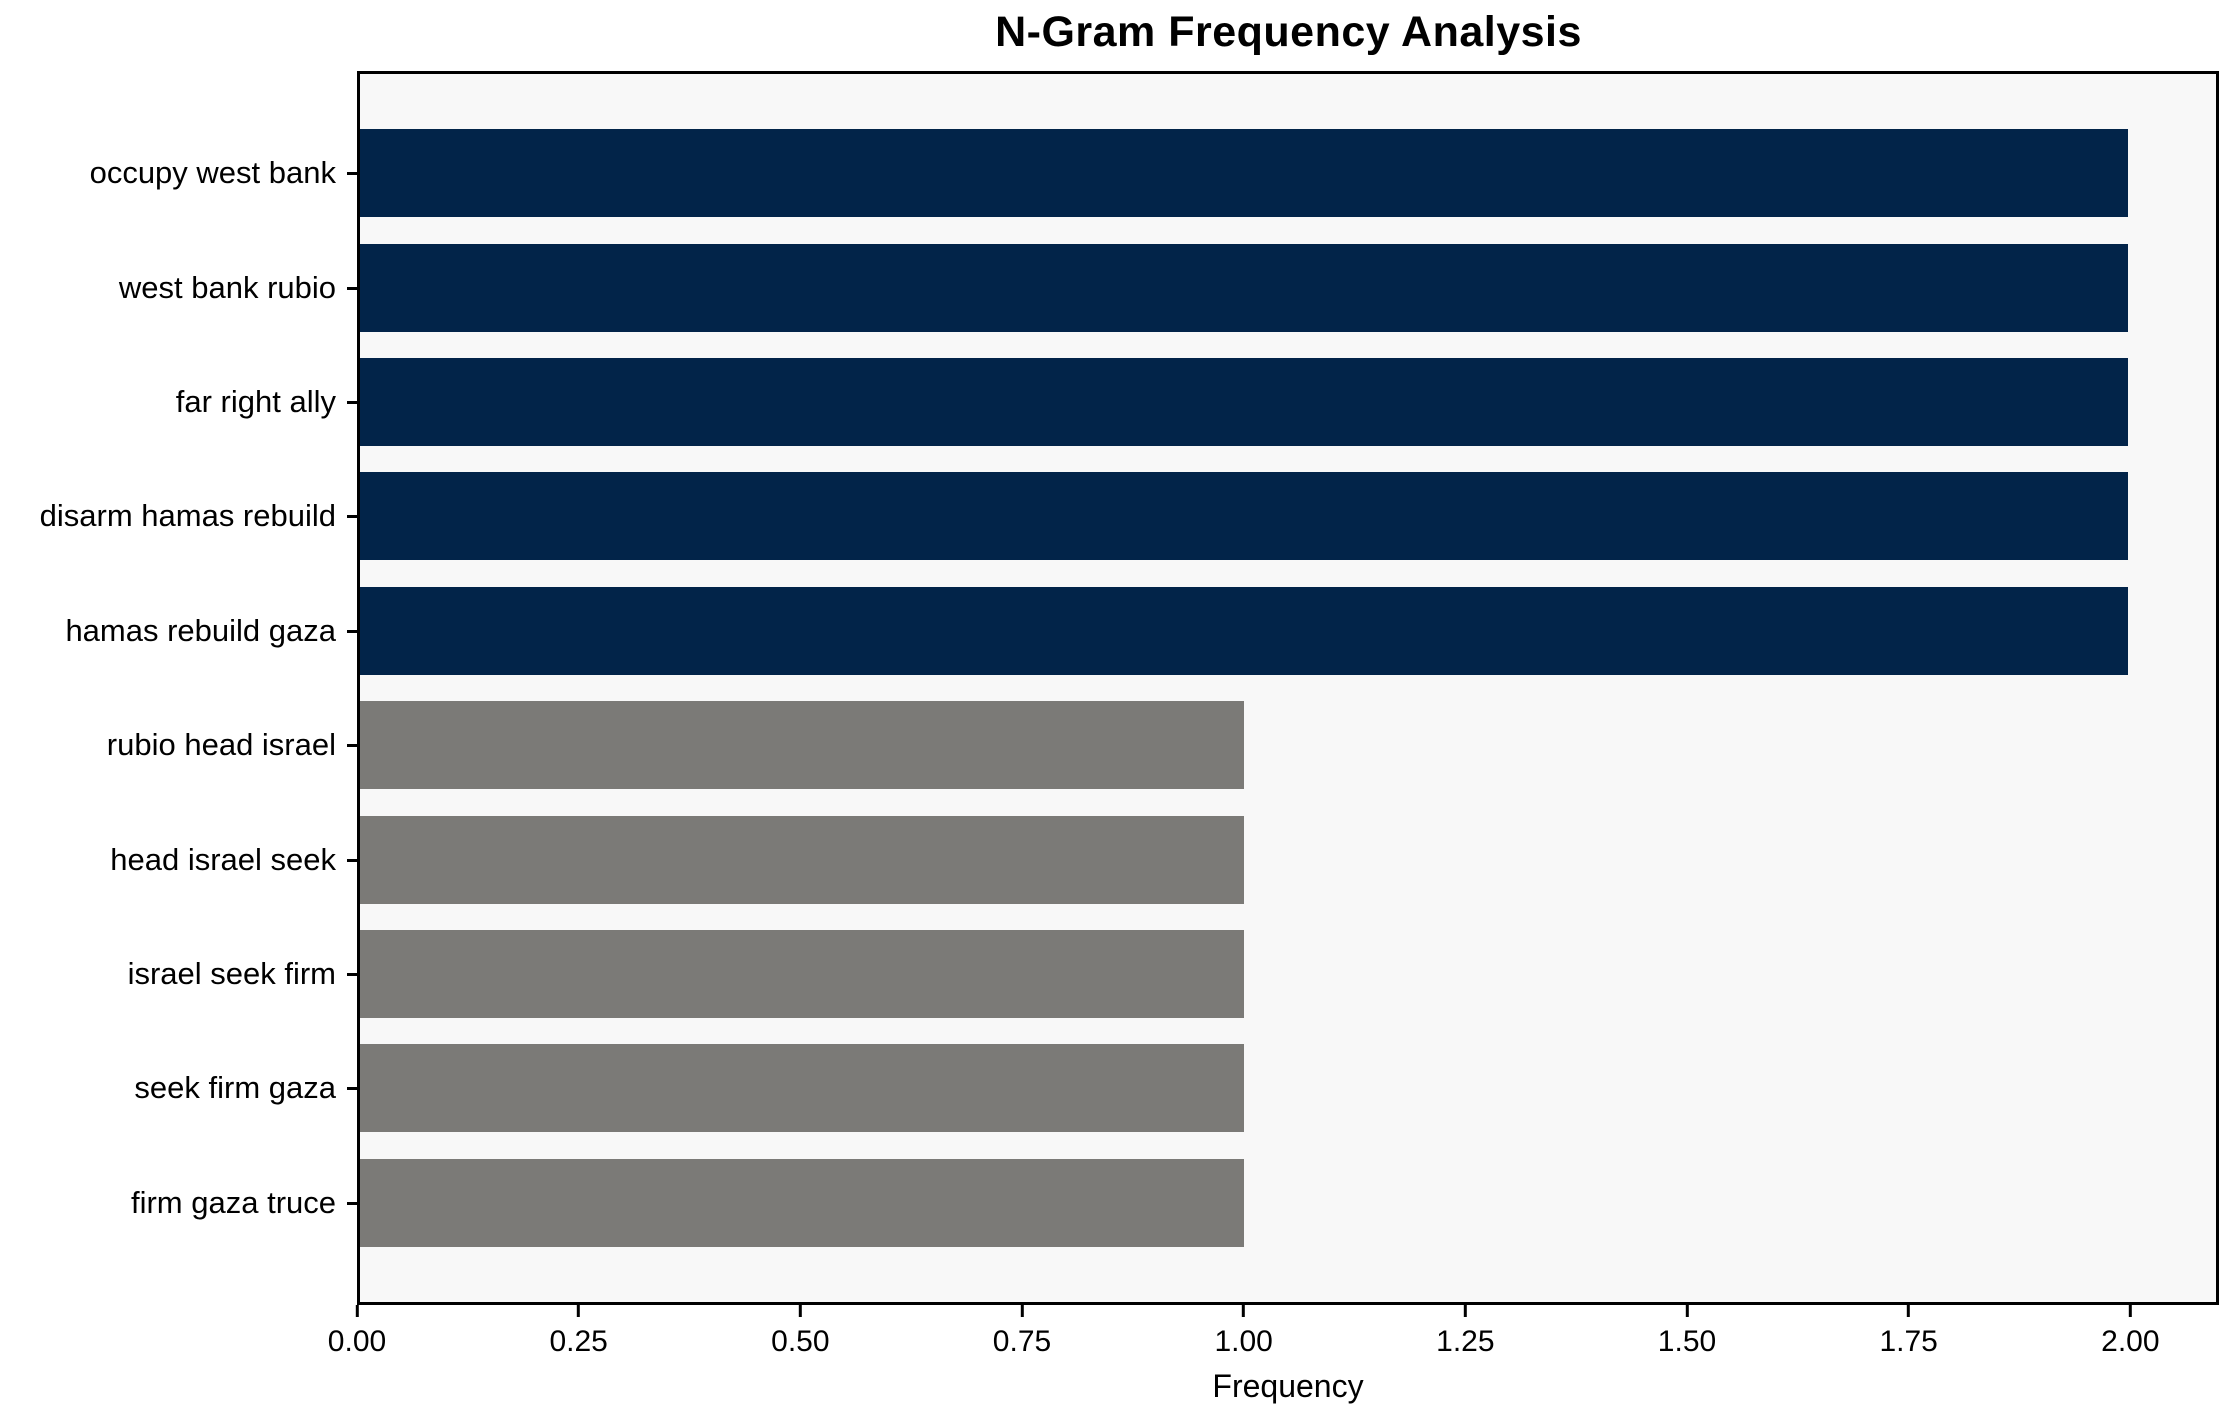  Describe the element at coordinates (212, 173) in the screenshot. I see `y-tick-label: occupy west bank` at that location.